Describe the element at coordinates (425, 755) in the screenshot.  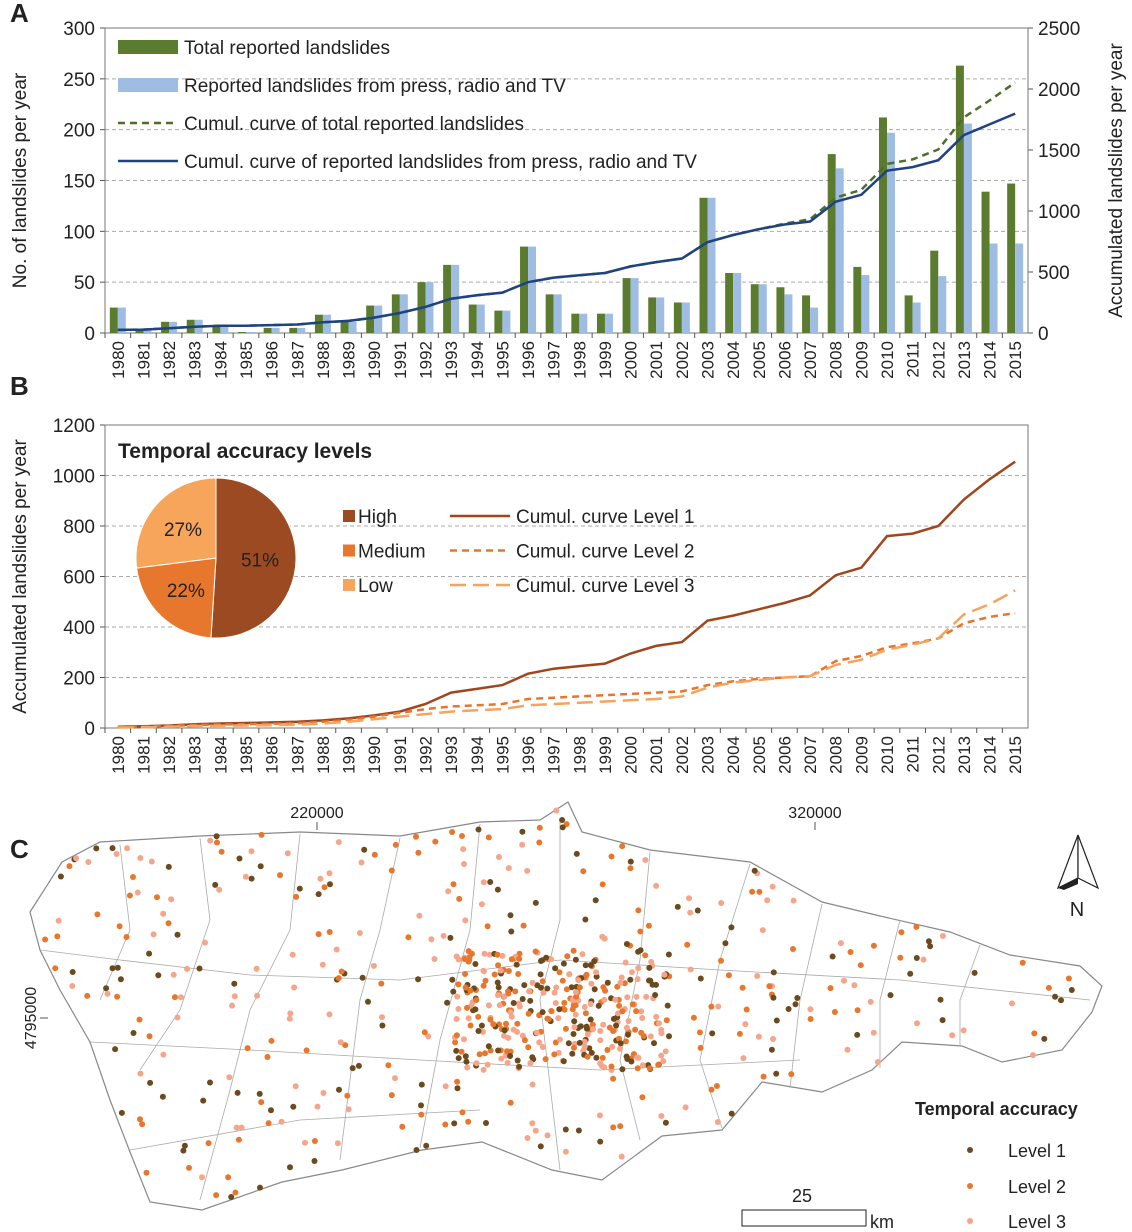
I see `x-tick-label: 1992` at that location.